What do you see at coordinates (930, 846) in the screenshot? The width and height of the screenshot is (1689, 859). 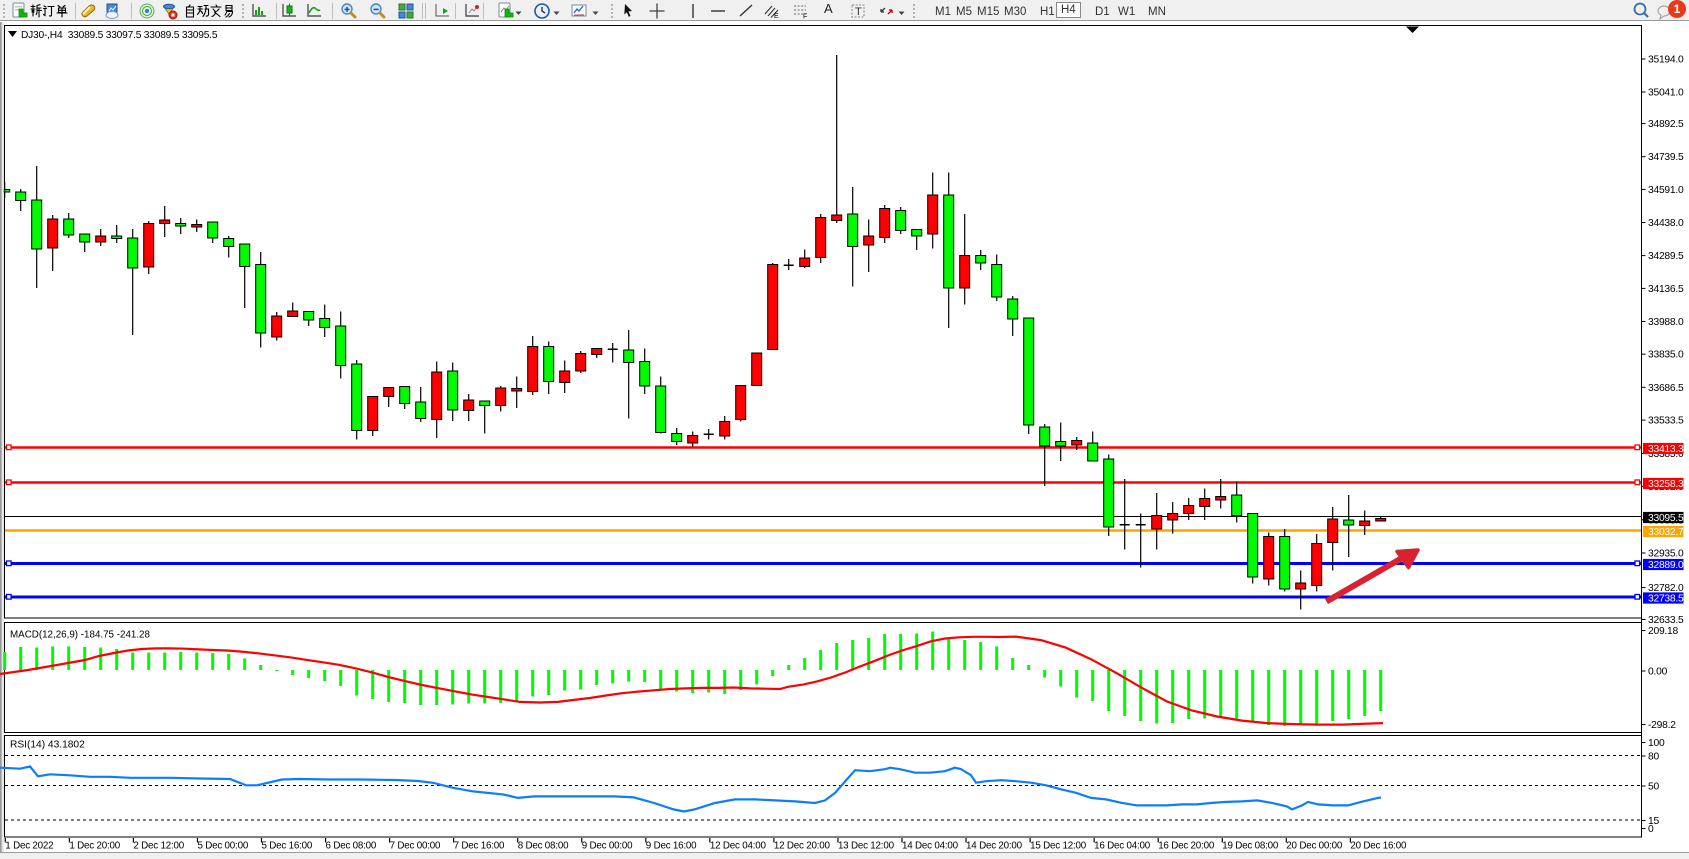 I see `svg-text: 14 Dec 04:00` at bounding box center [930, 846].